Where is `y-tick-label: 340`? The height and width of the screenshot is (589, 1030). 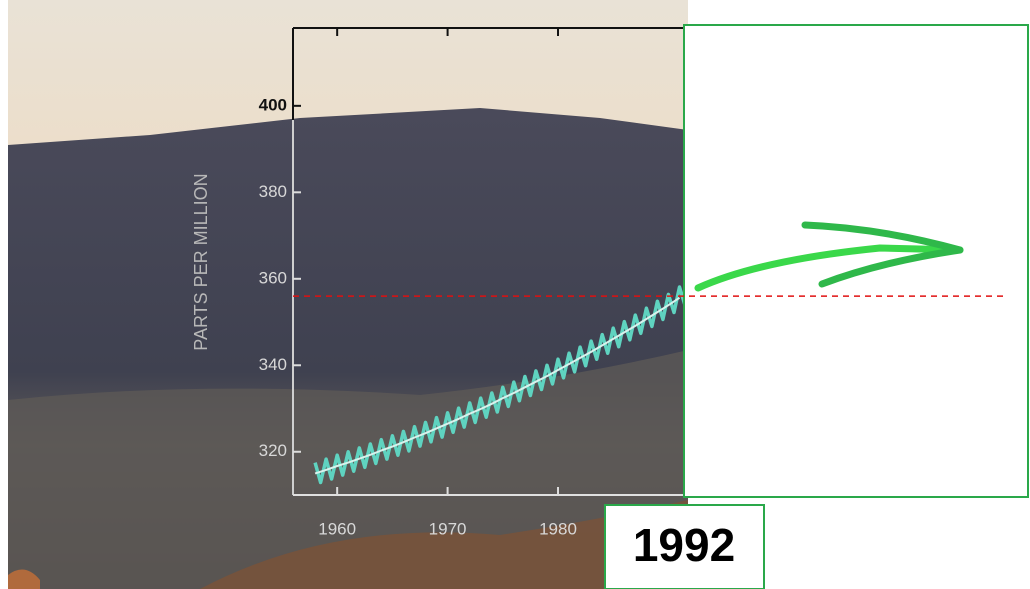 y-tick-label: 340 is located at coordinates (273, 364).